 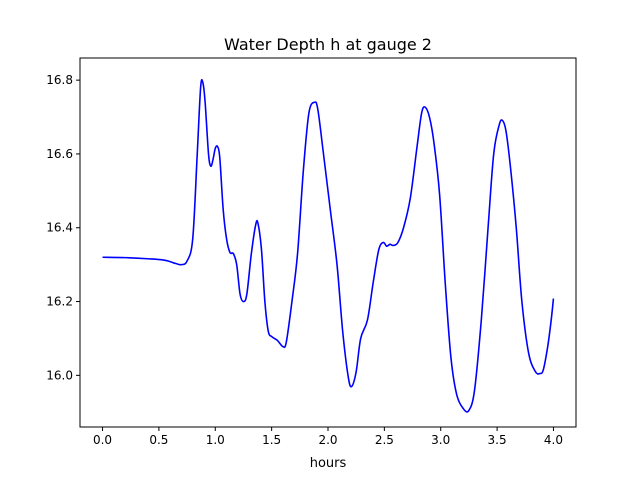 What do you see at coordinates (215, 440) in the screenshot?
I see `x-tick-label: 1.0` at bounding box center [215, 440].